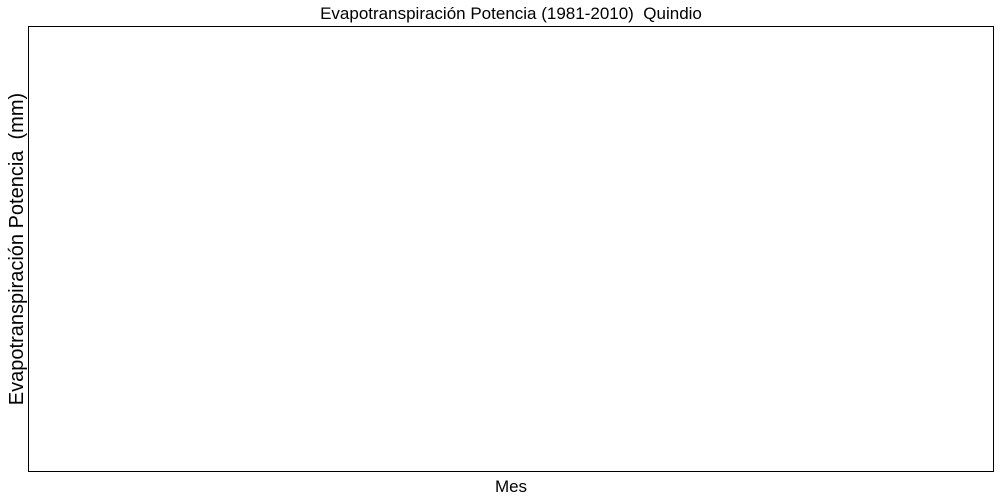 This screenshot has width=1000, height=500. Describe the element at coordinates (511, 486) in the screenshot. I see `x-axis-label: Mes` at that location.